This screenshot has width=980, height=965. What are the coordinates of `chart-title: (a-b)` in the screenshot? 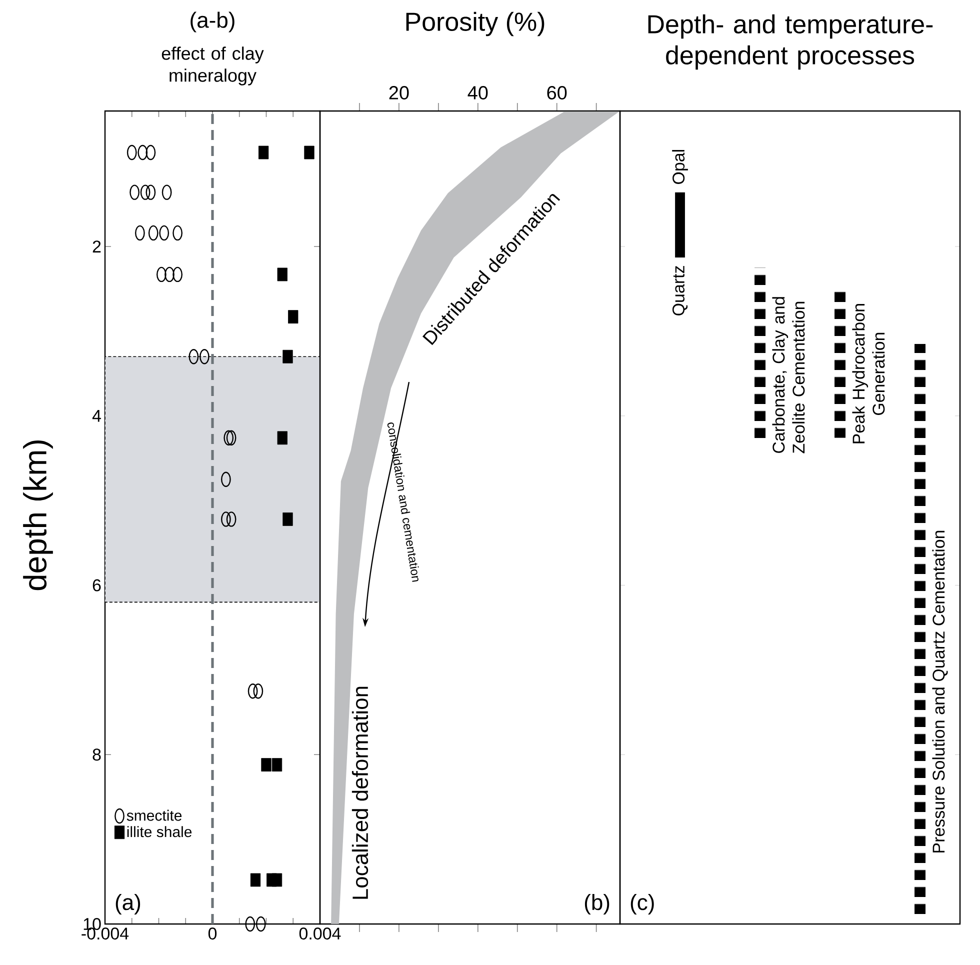 It's located at (212, 22).